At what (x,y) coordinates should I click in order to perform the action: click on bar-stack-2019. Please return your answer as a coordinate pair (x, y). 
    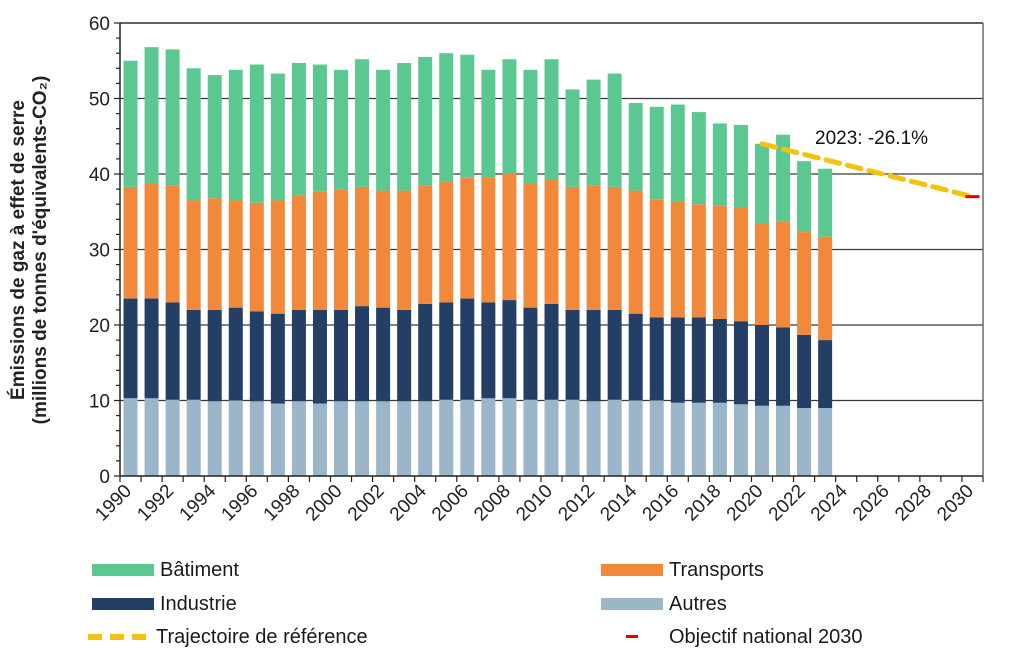
    Looking at the image, I should click on (740, 300).